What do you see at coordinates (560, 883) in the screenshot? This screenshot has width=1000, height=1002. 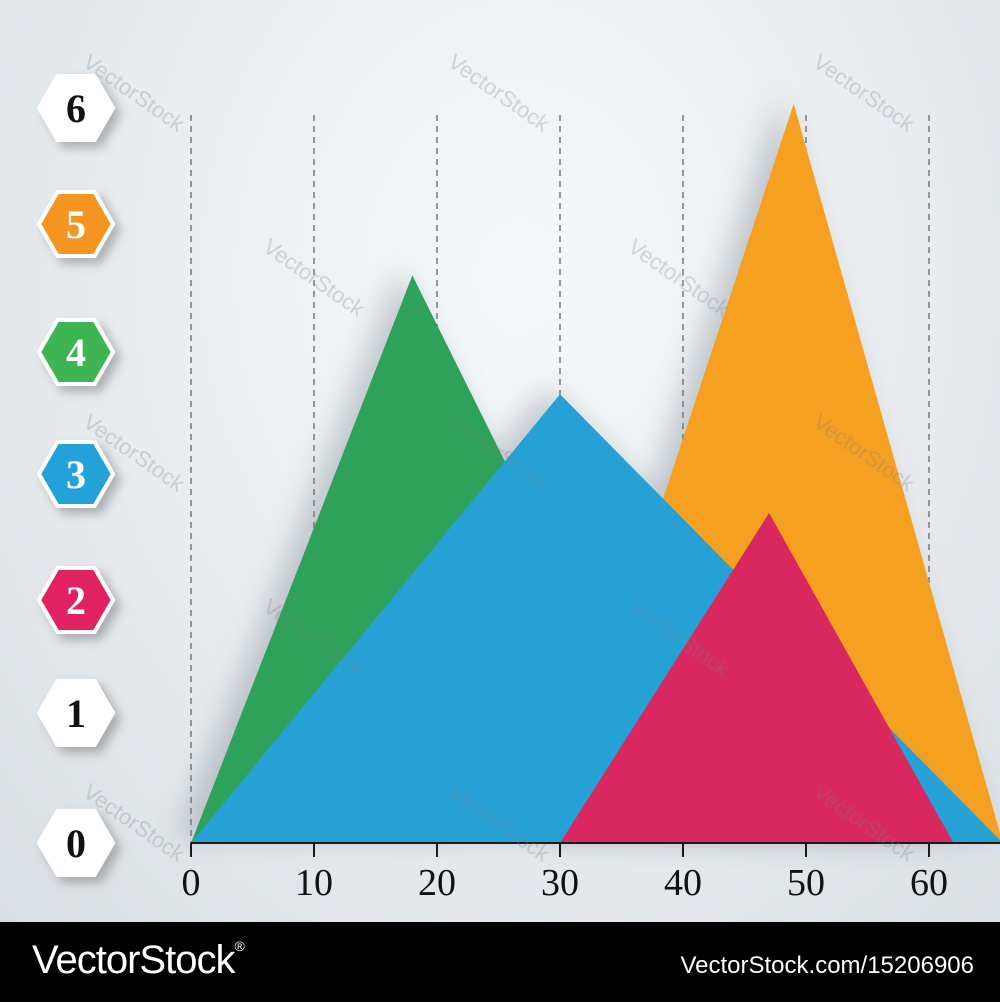 I see `x-tick-label-30: 30` at bounding box center [560, 883].